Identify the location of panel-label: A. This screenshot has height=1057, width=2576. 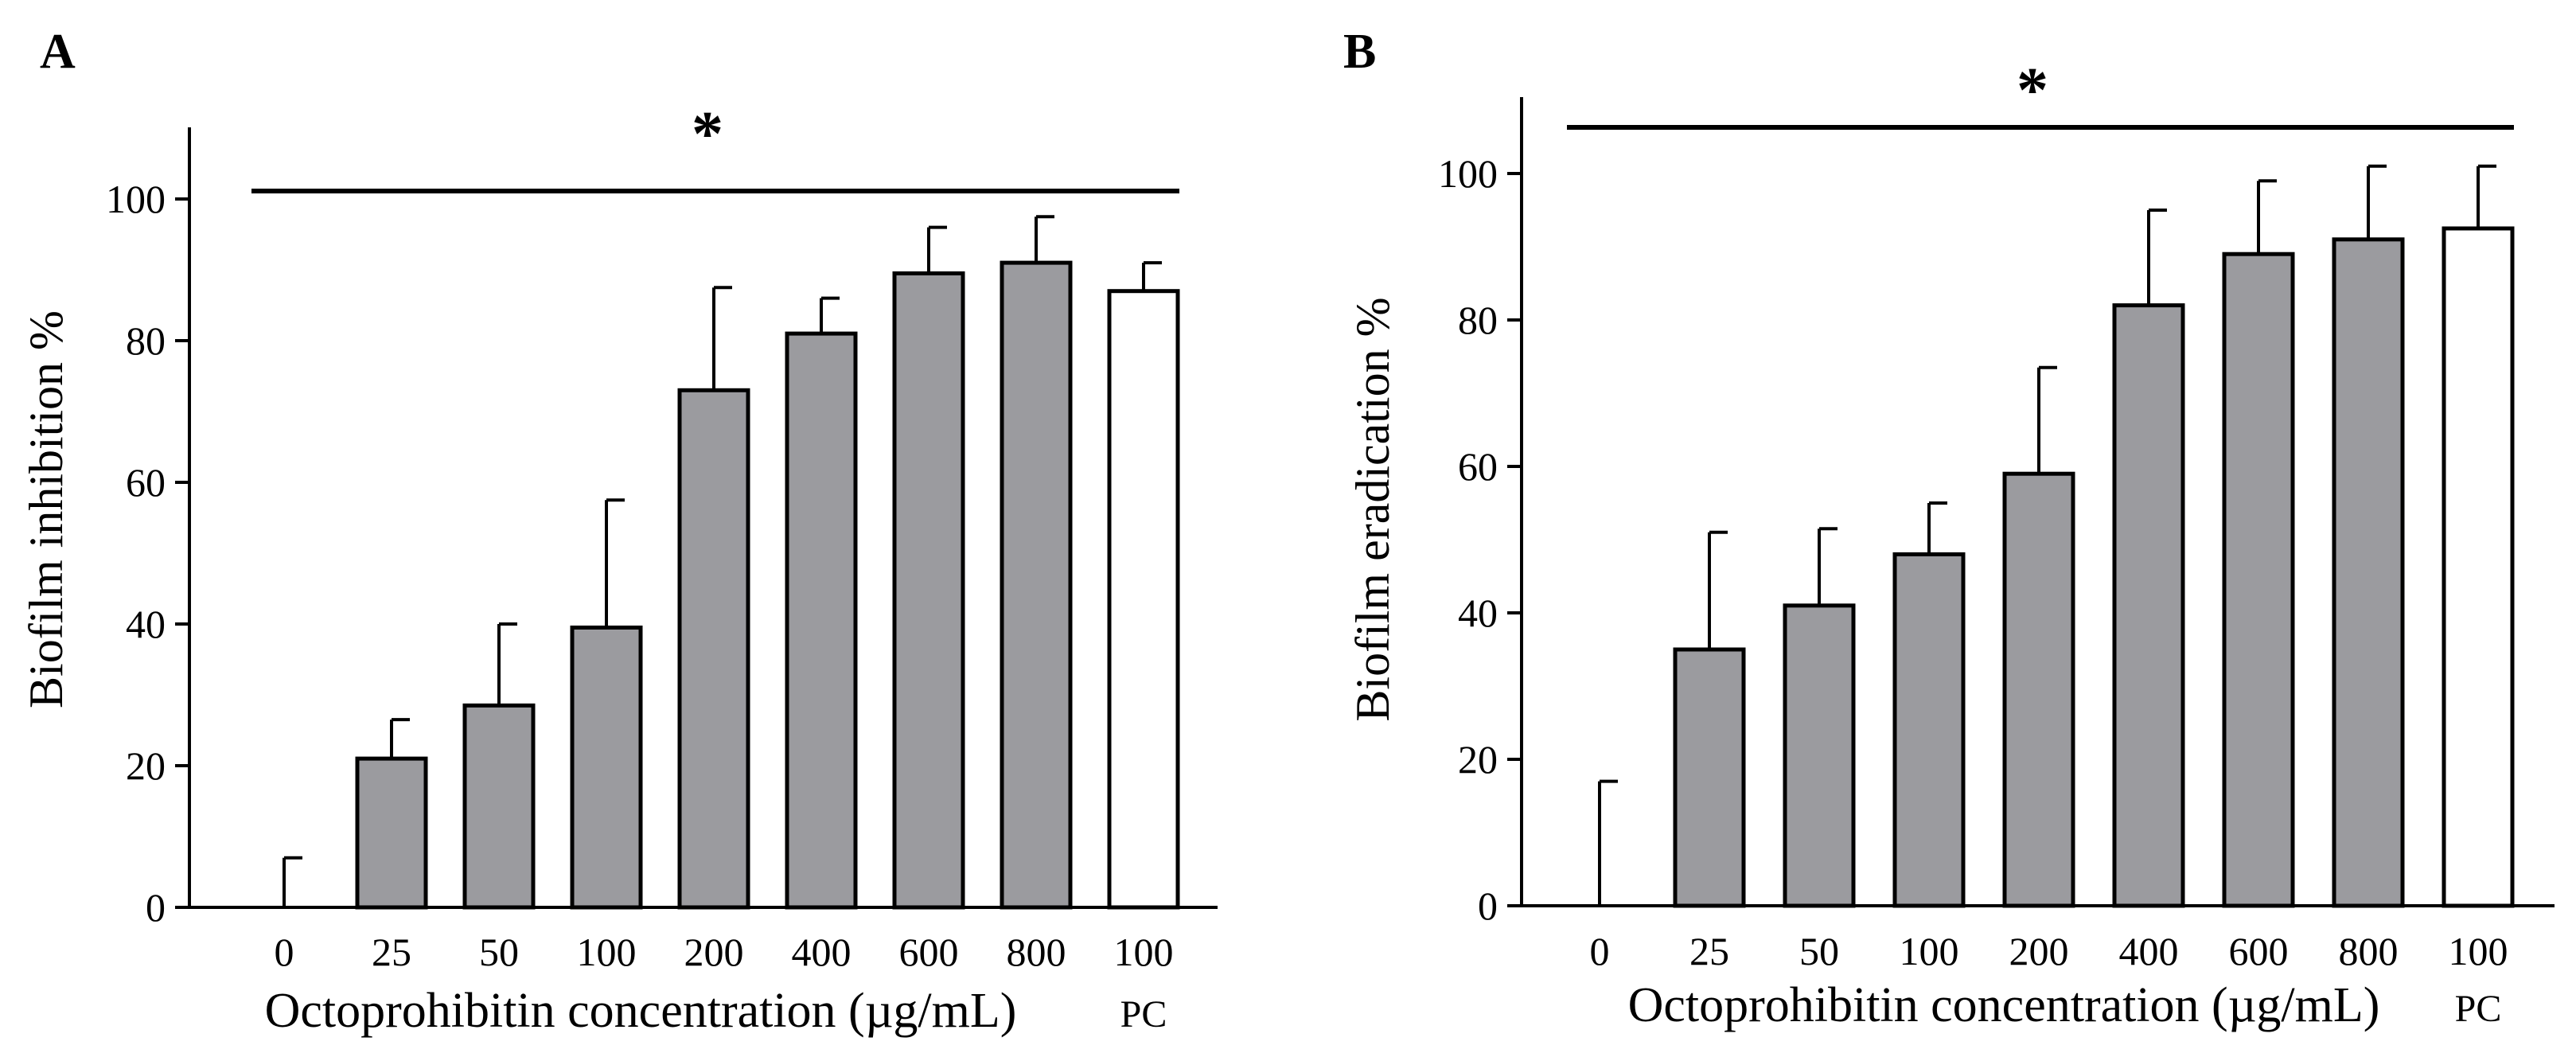
(58, 52).